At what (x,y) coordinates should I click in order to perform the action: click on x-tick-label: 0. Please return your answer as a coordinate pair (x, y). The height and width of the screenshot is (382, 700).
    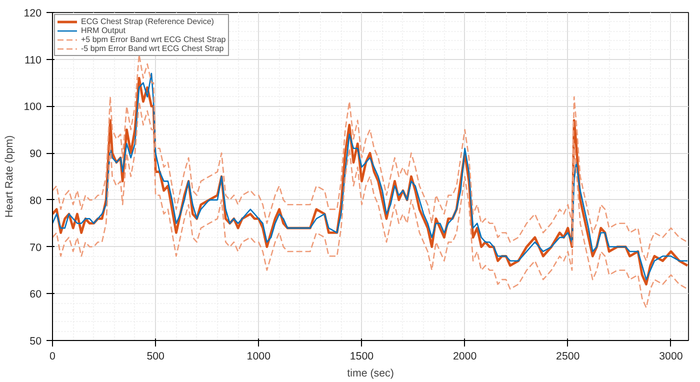
    Looking at the image, I should click on (53, 356).